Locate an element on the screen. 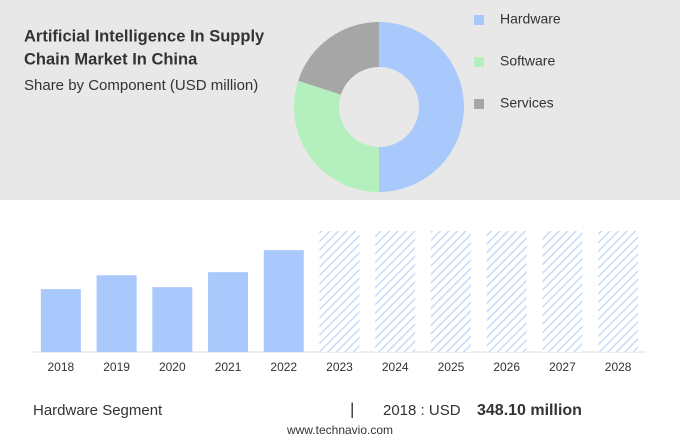  chart-title: Artificial Intelligence In Supply is located at coordinates (144, 36).